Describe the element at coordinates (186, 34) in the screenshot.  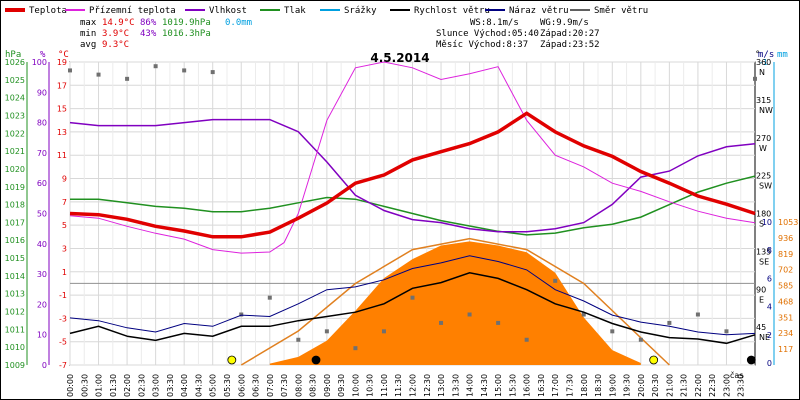
I see `stats-press: 1016.3hPa` at that location.